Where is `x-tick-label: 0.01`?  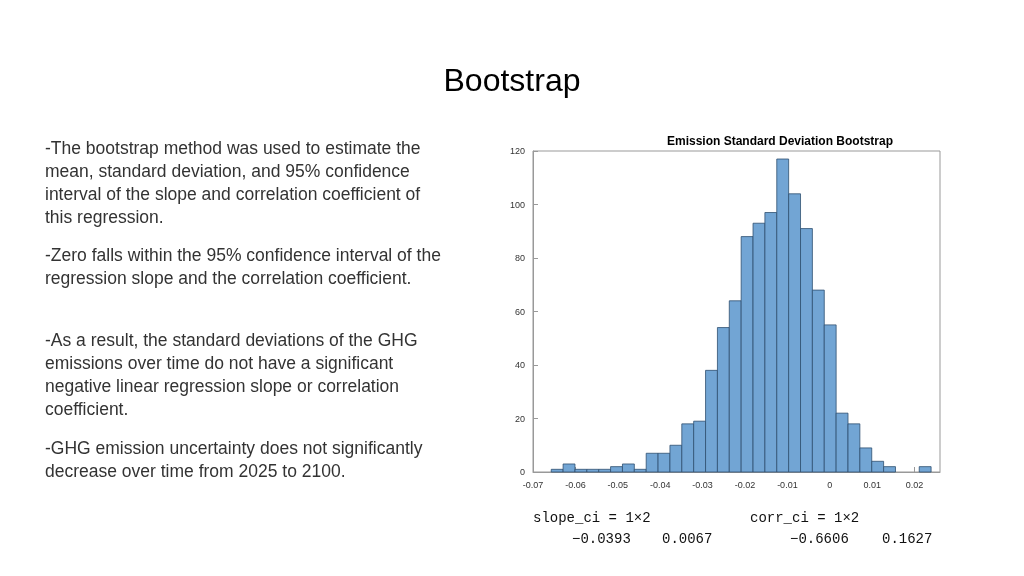
x-tick-label: 0.01 is located at coordinates (872, 484).